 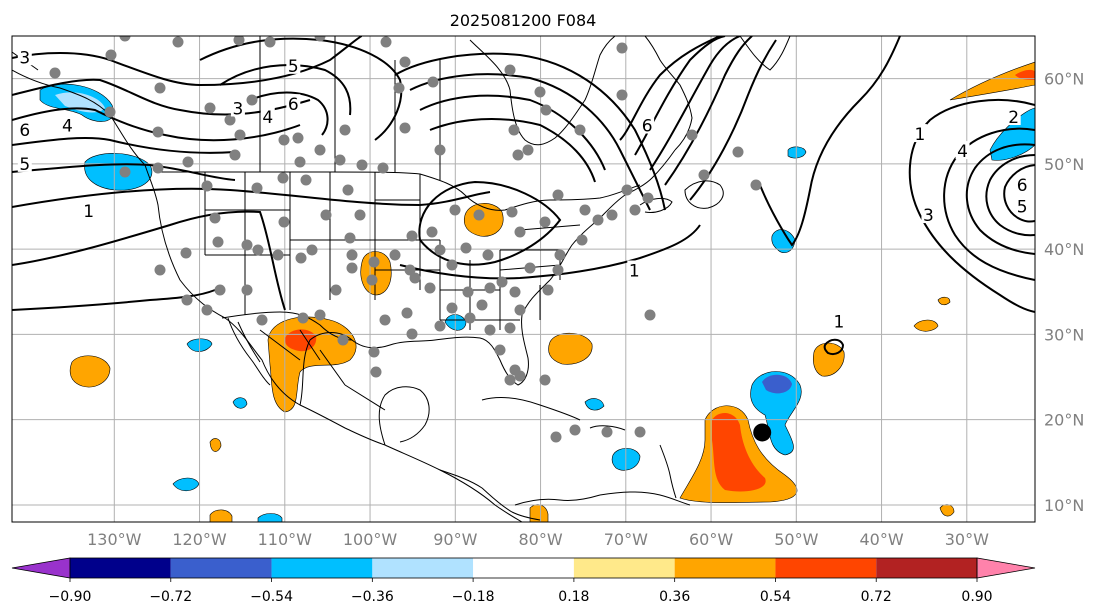 What do you see at coordinates (370, 539) in the screenshot?
I see `lon-tick-label: 100°W` at bounding box center [370, 539].